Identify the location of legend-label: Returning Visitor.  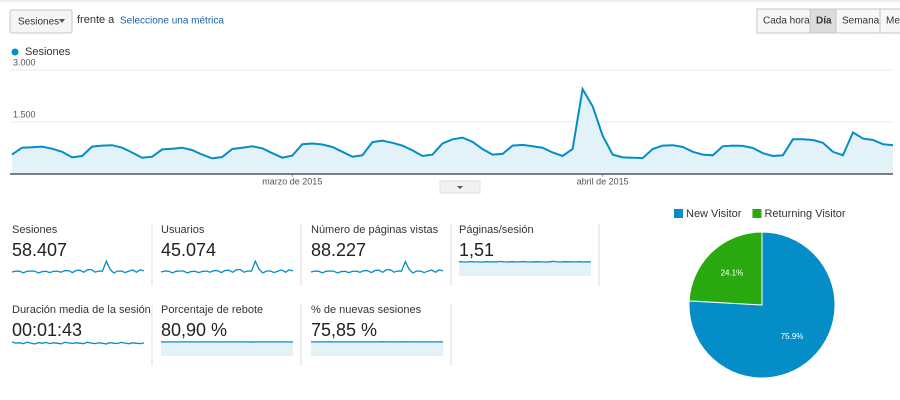
(804, 214).